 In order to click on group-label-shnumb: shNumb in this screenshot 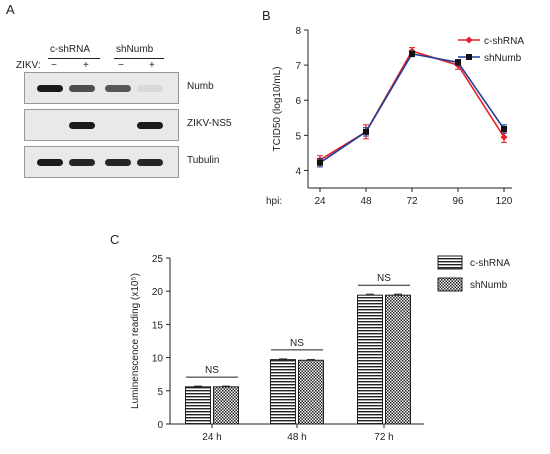, I will do `click(135, 49)`.